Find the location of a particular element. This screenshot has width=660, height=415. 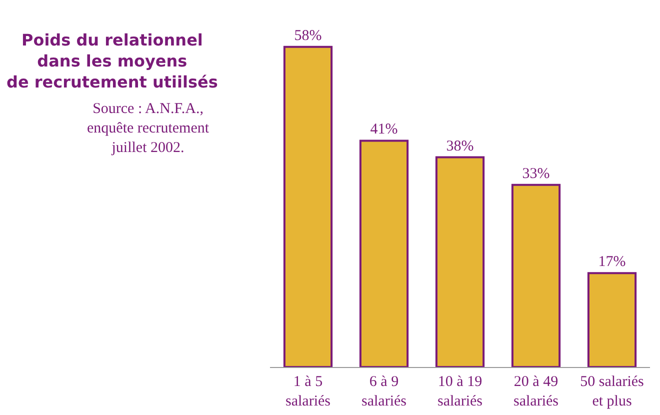

data-label: 58% is located at coordinates (308, 36).